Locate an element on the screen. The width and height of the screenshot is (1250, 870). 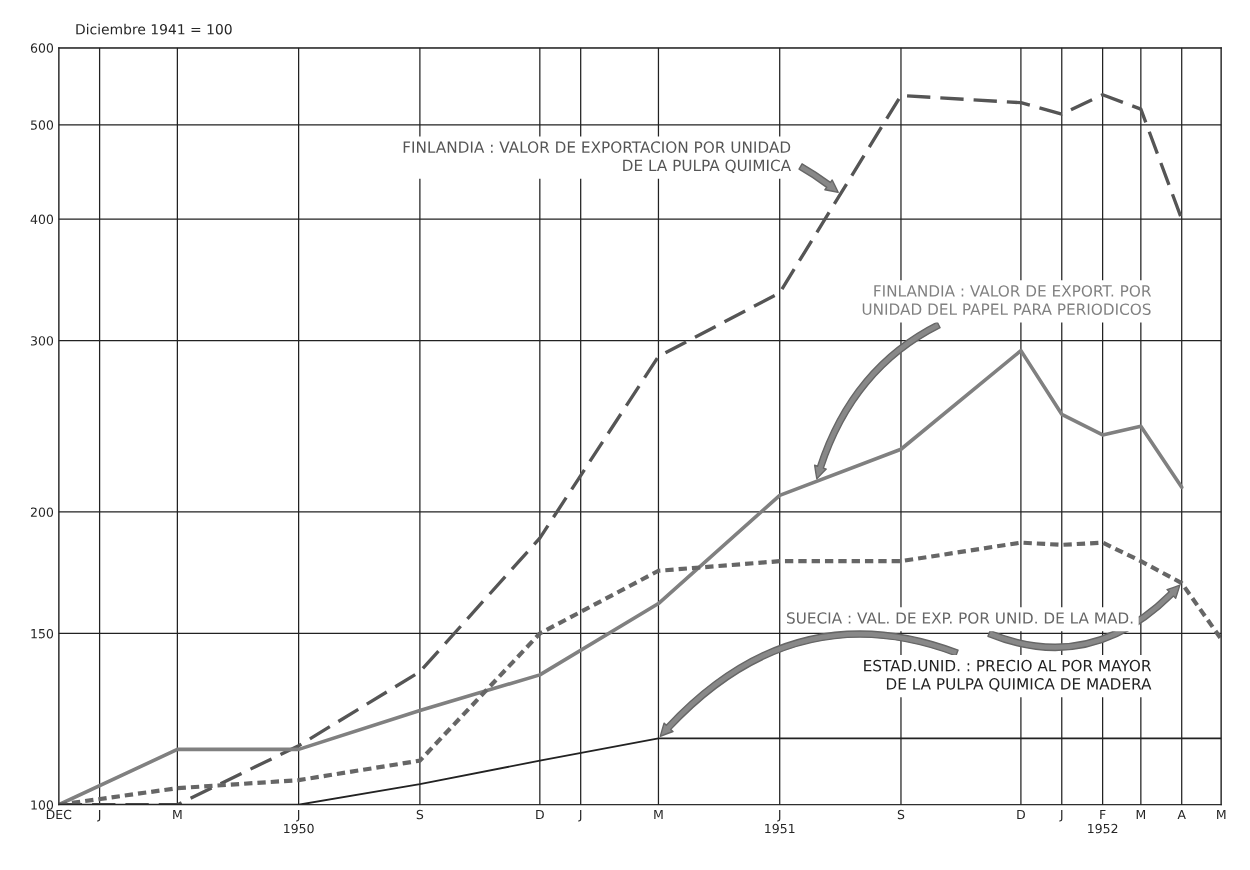
x-tick-label: F 1952 is located at coordinates (1103, 822).